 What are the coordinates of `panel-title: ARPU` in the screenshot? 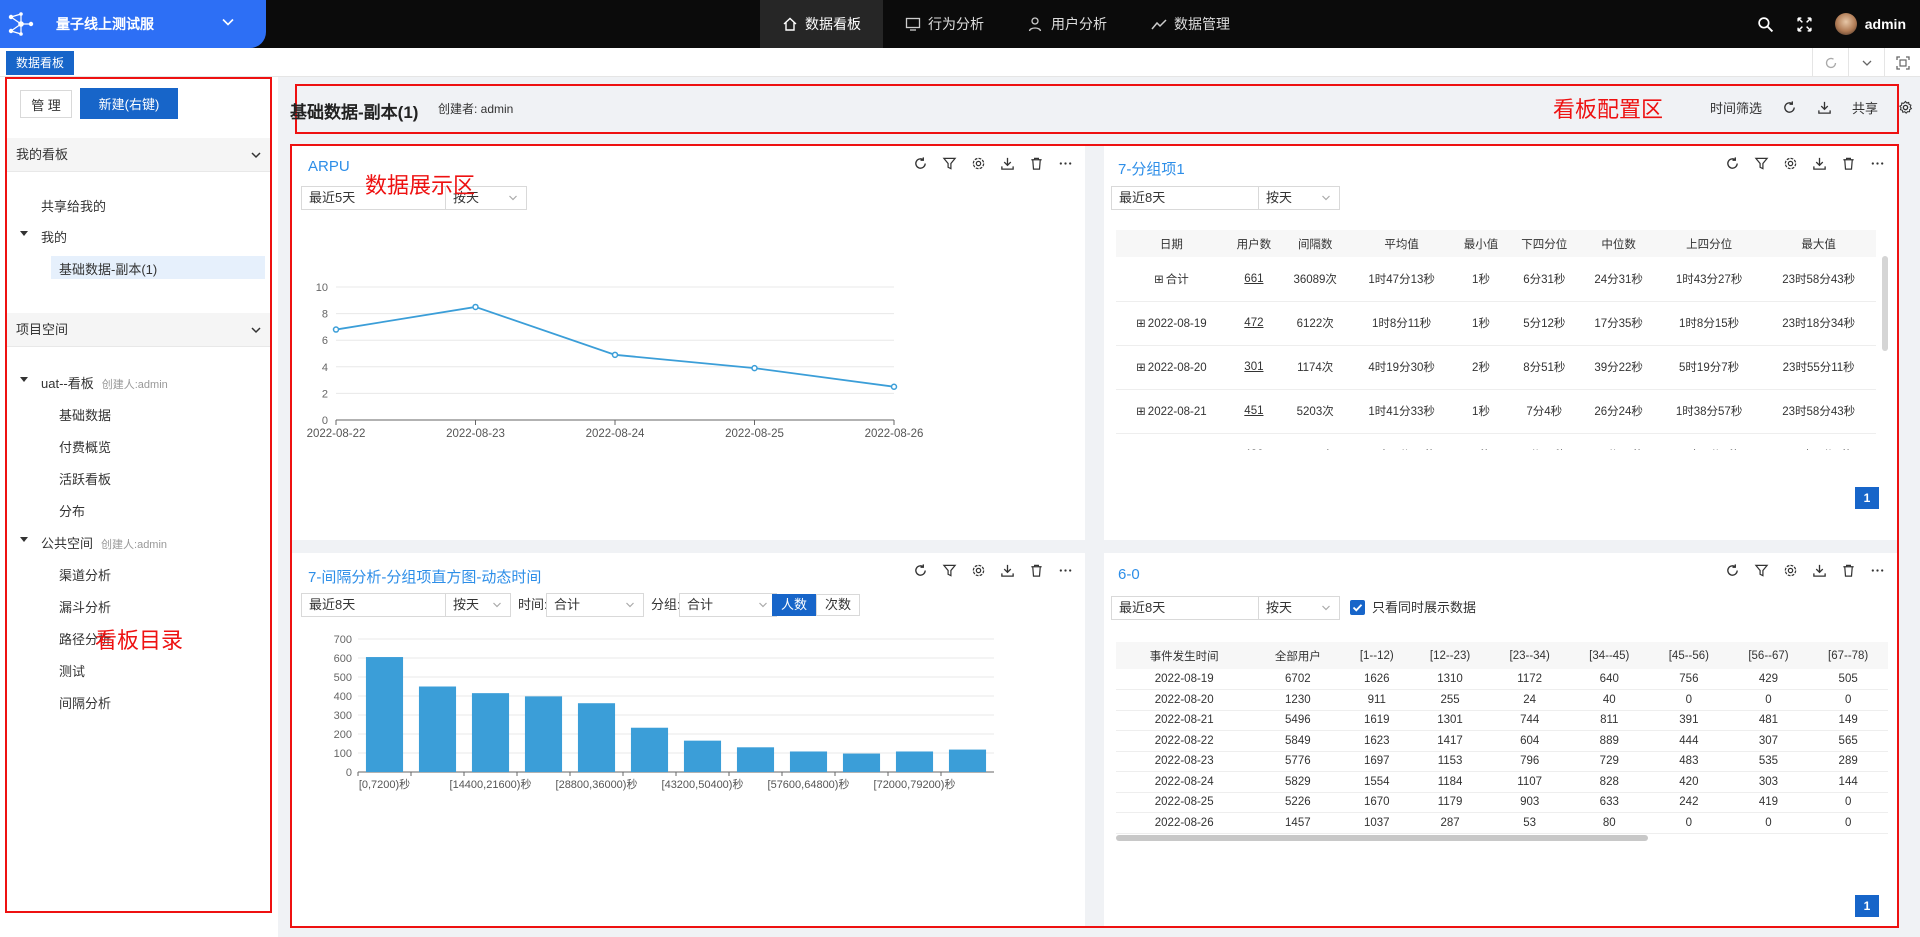 It's located at (329, 166).